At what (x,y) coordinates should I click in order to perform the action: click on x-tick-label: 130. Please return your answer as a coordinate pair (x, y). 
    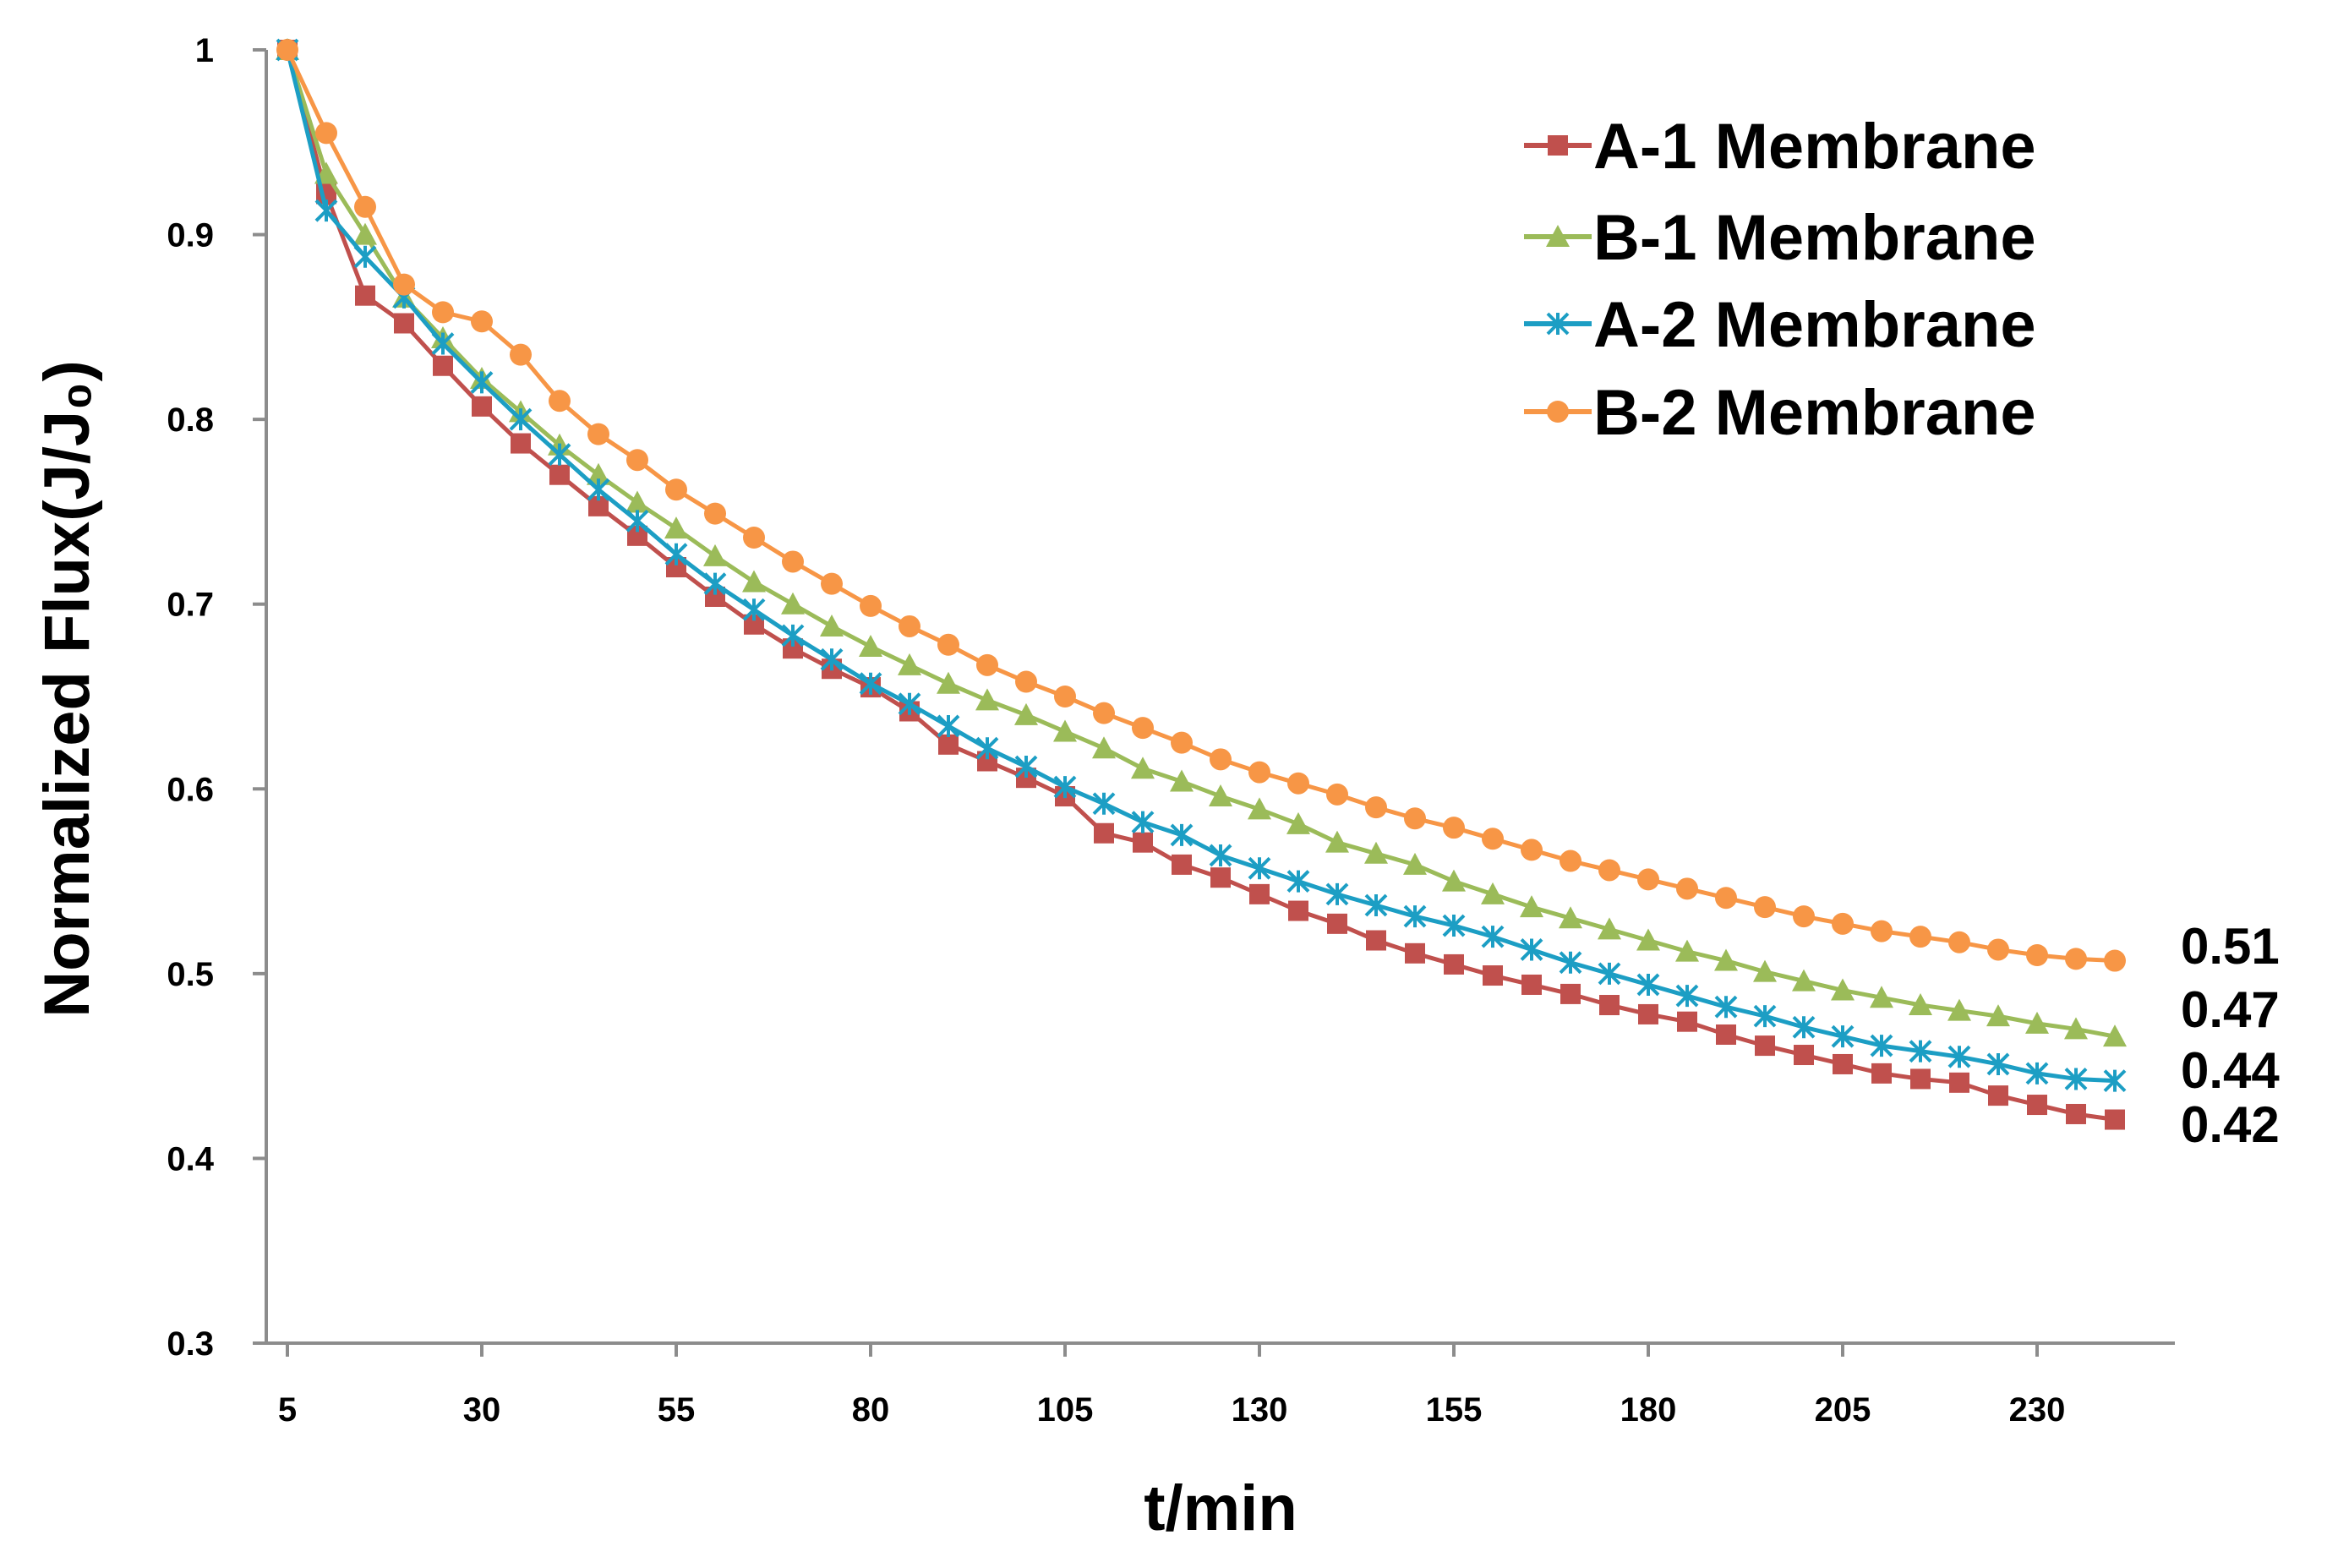
    Looking at the image, I should click on (1260, 1410).